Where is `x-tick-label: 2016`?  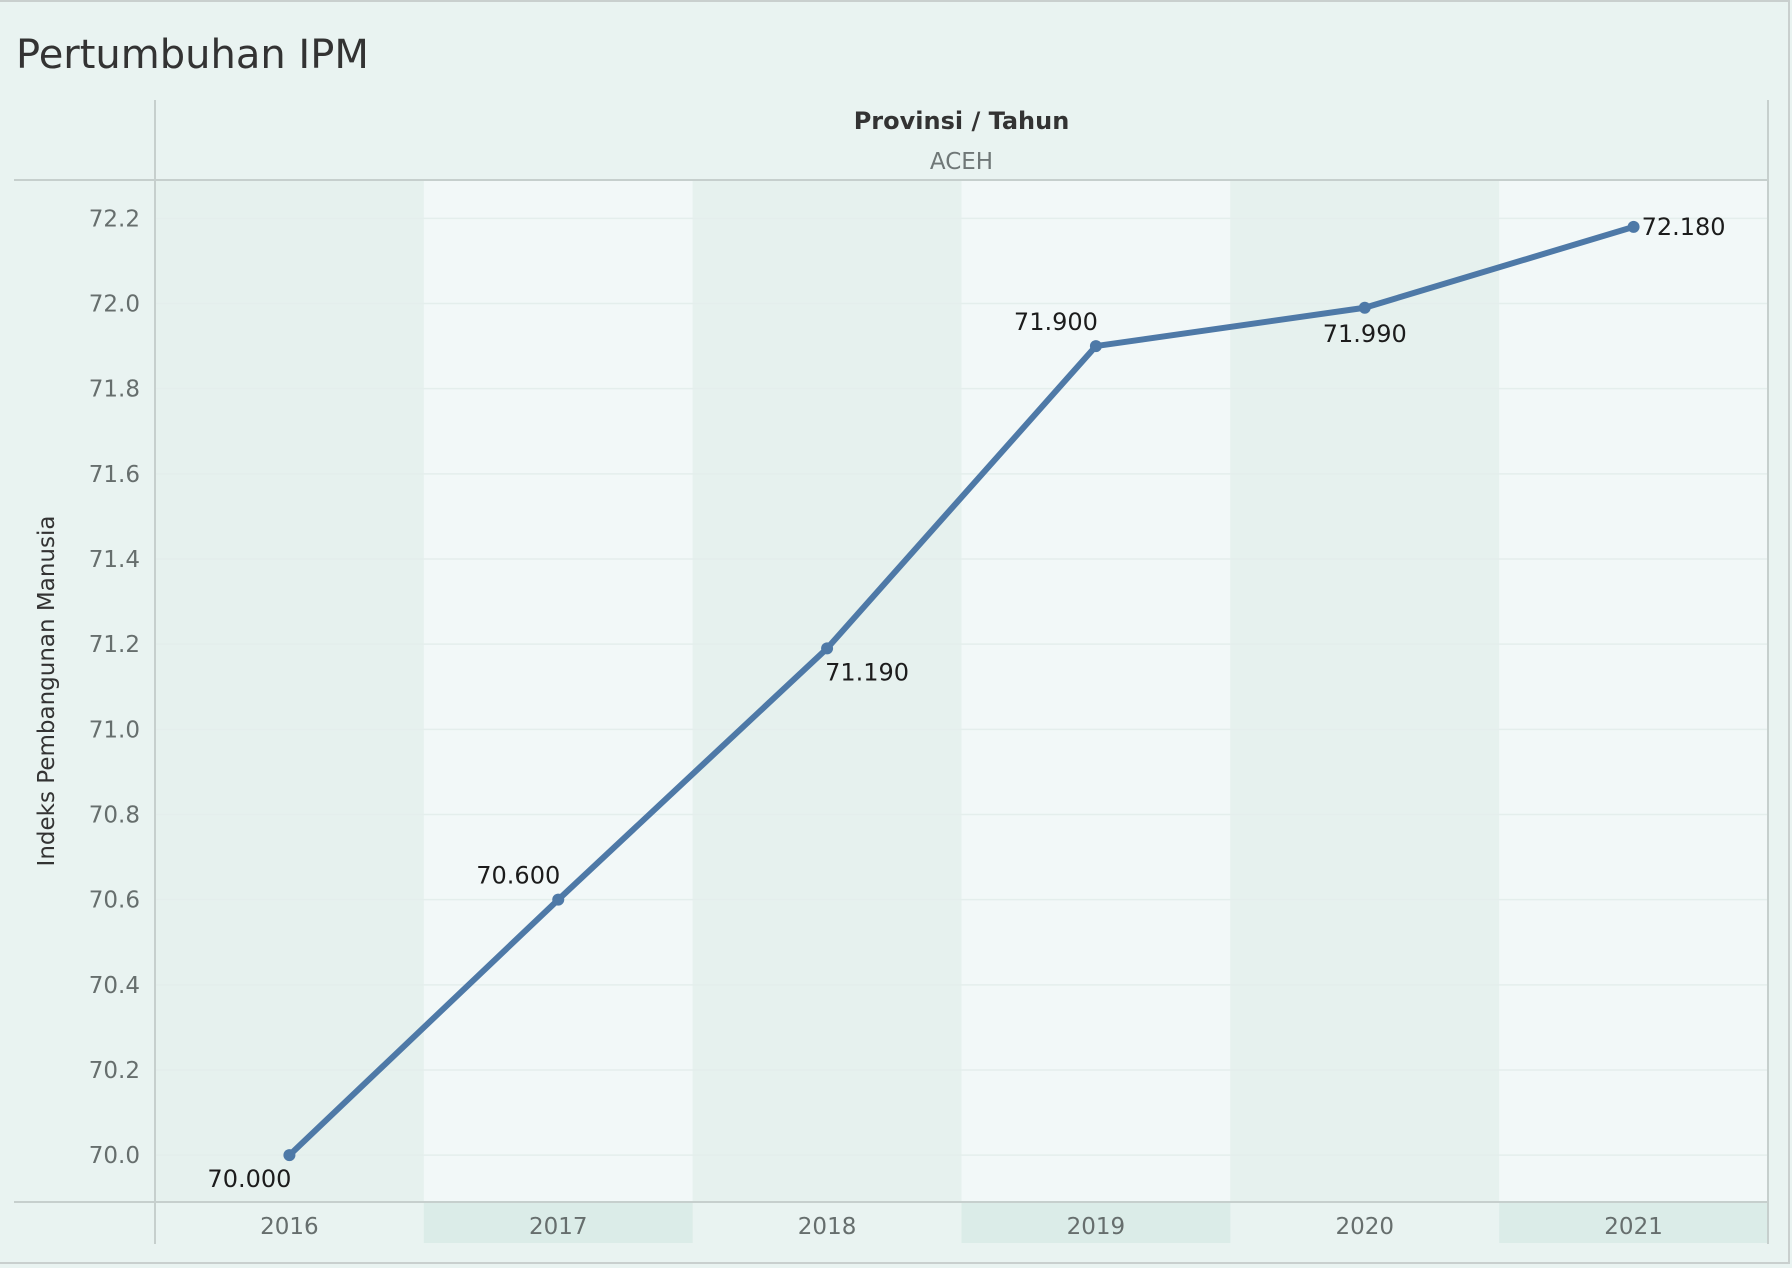
x-tick-label: 2016 is located at coordinates (289, 1227).